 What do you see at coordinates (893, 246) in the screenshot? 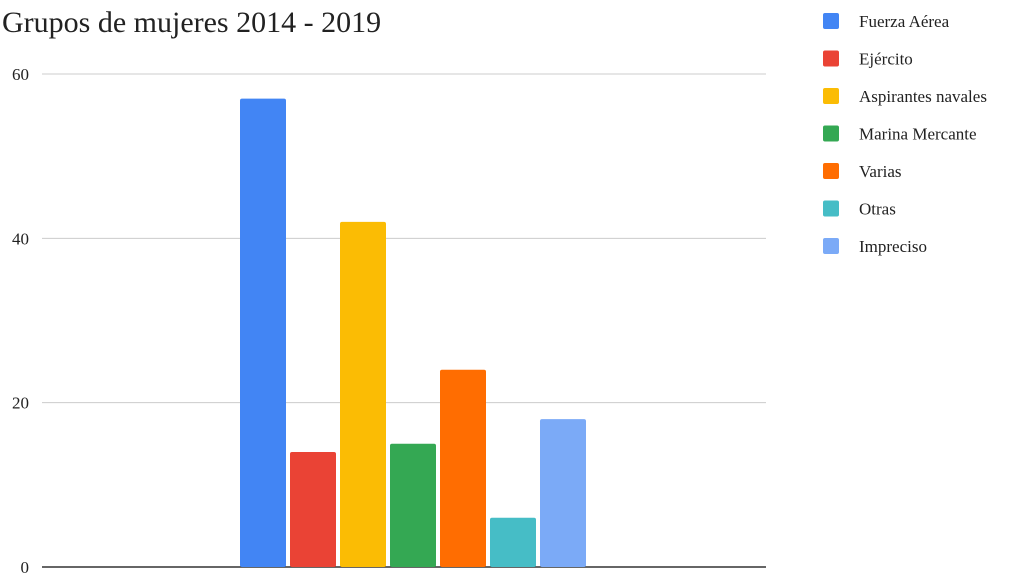
I see `legend-label: Impreciso` at bounding box center [893, 246].